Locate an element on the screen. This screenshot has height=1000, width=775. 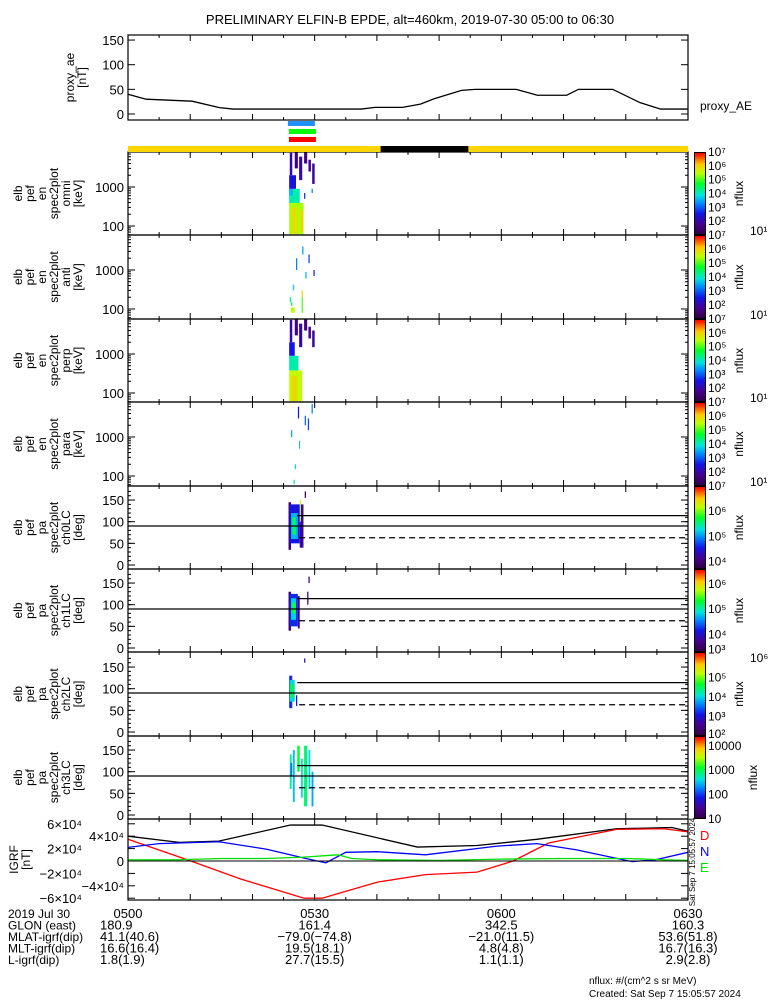
y-axis-label: ch0LC is located at coordinates (66, 527).